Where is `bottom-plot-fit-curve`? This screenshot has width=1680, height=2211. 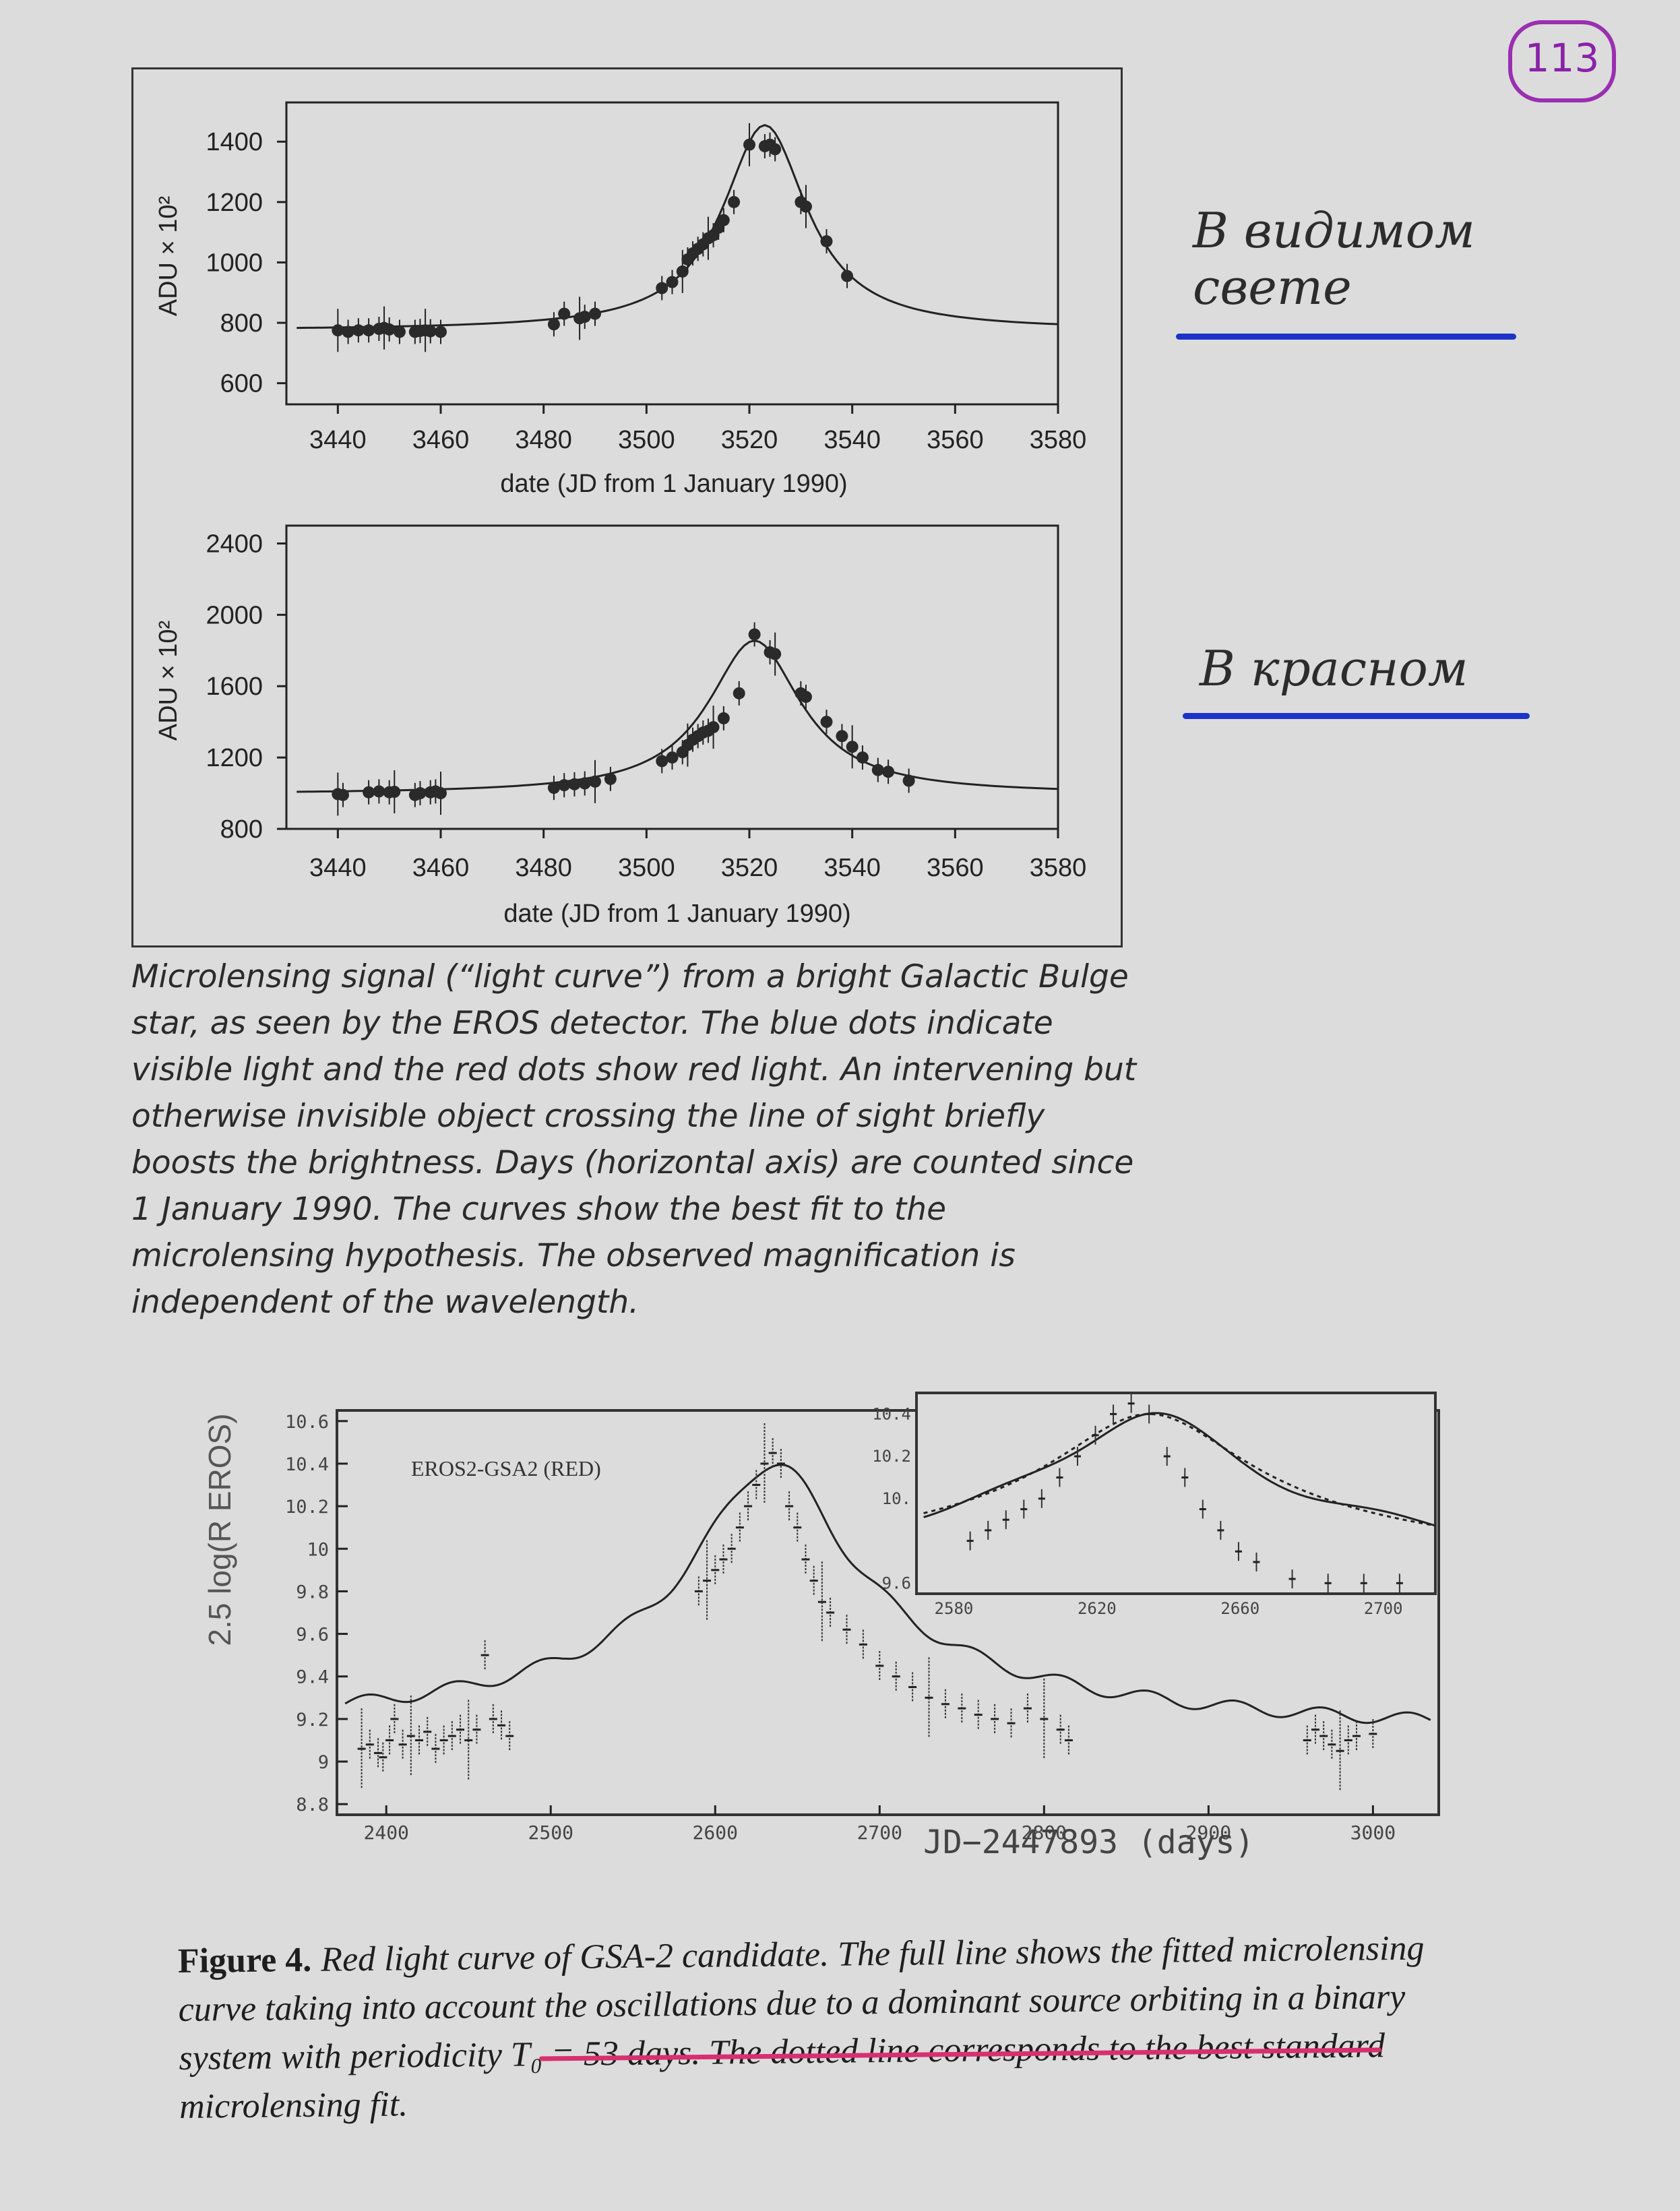 bottom-plot-fit-curve is located at coordinates (887, 1594).